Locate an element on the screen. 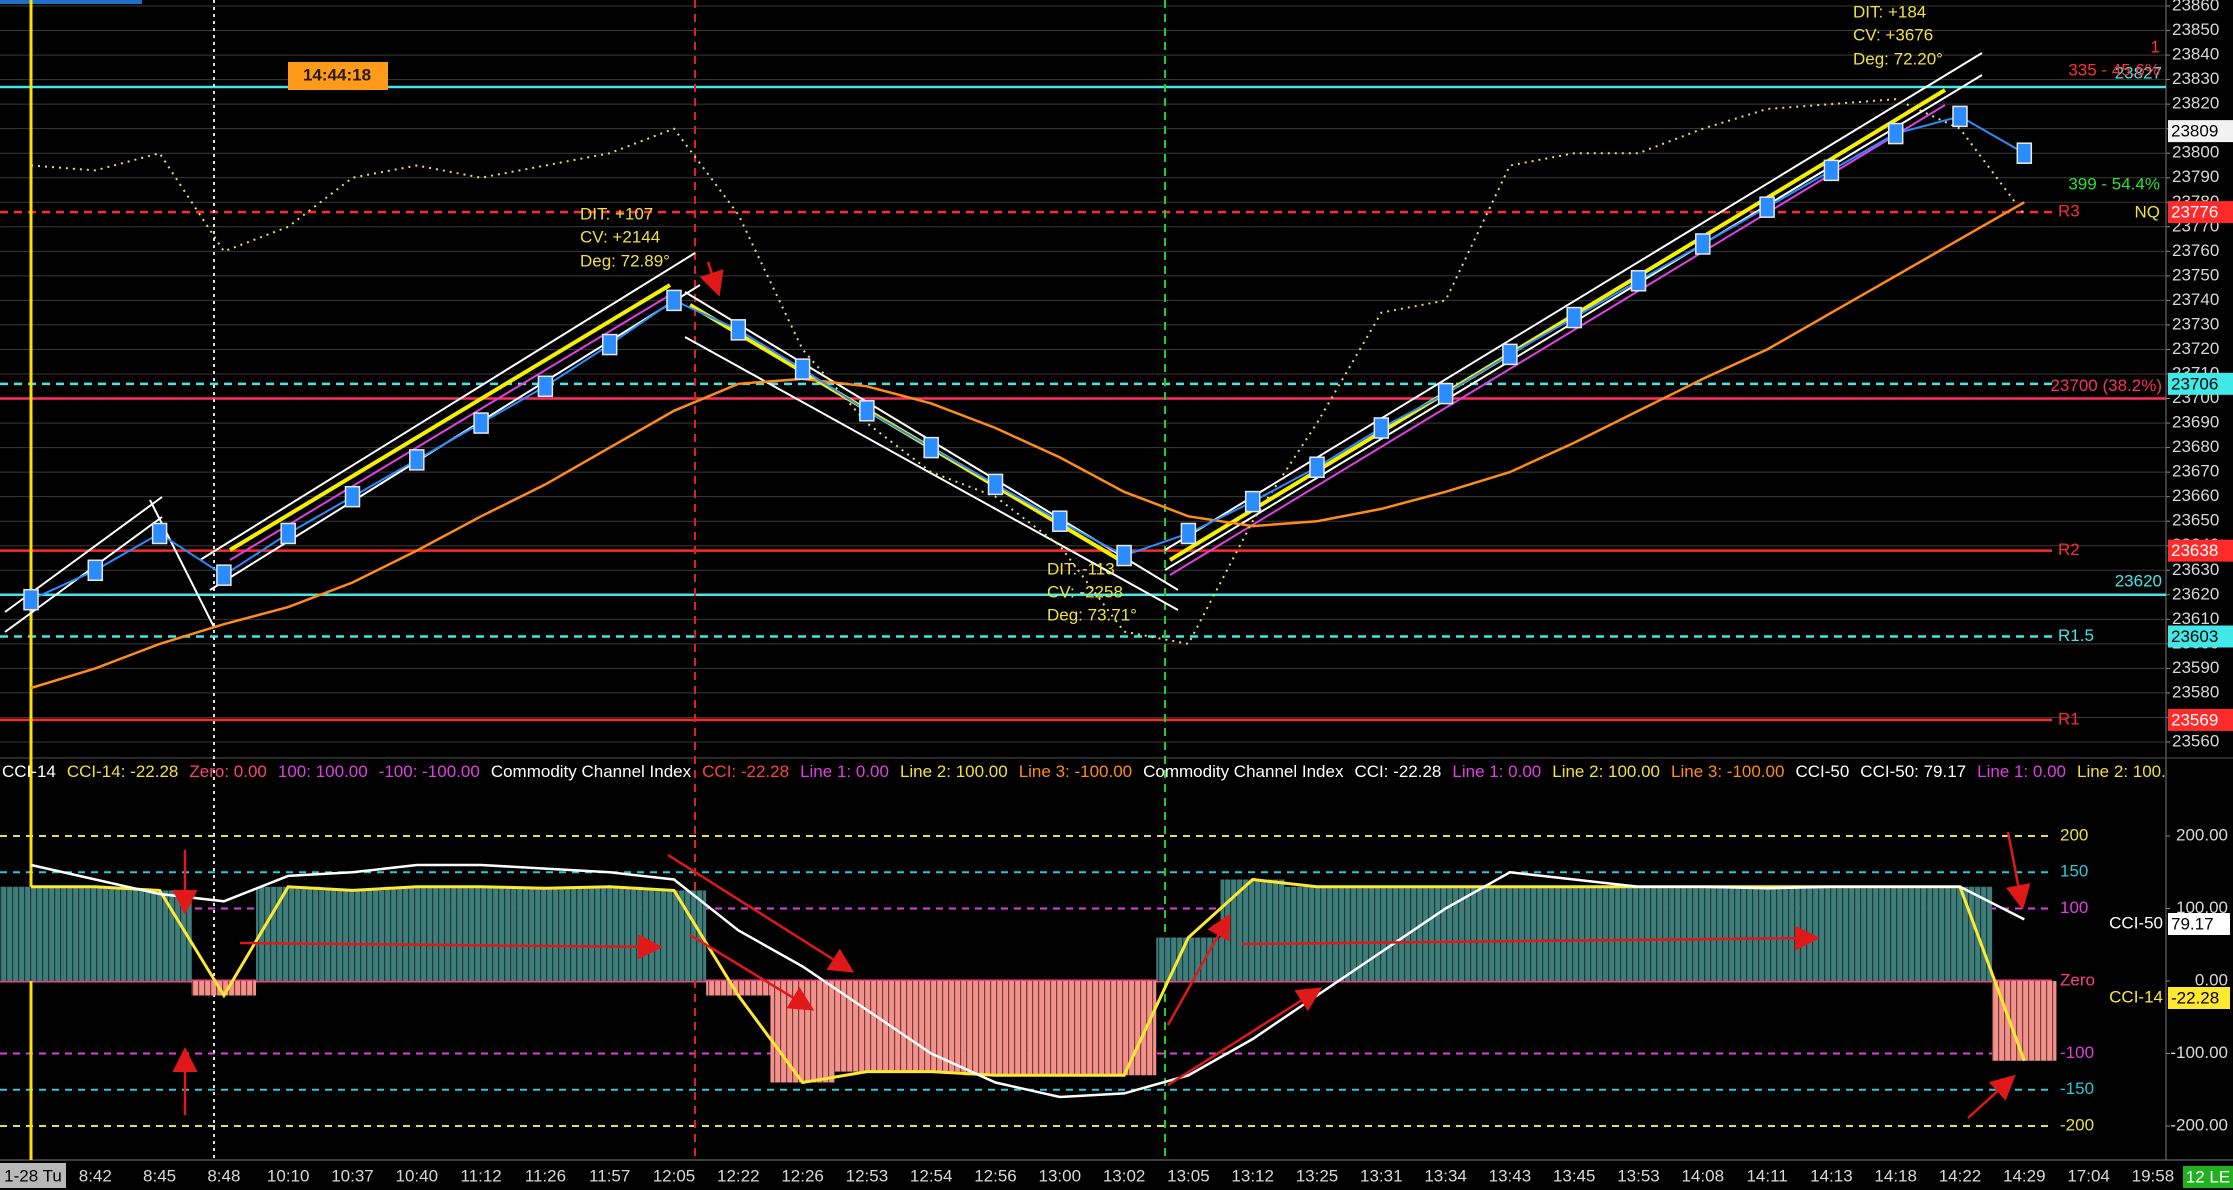 Image resolution: width=2233 pixels, height=1190 pixels. x-tick-label: 12:53 is located at coordinates (867, 1175).